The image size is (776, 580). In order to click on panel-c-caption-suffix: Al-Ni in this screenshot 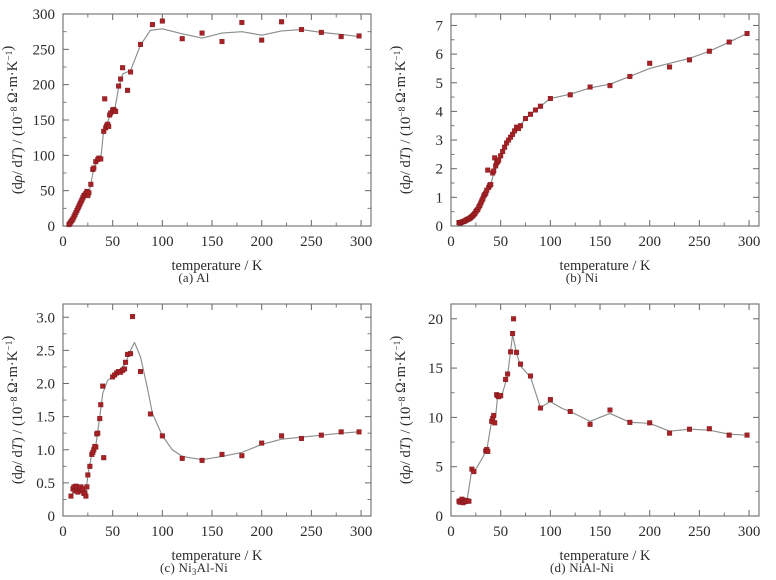, I will do `click(212, 567)`.